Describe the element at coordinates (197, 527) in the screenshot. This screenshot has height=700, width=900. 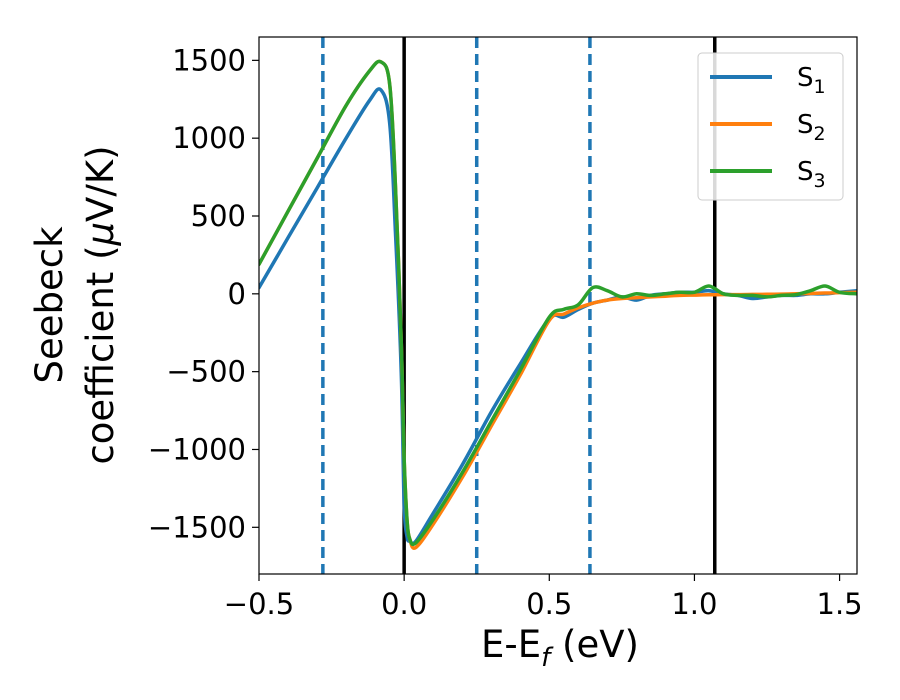
I see `y-tick-label: −1500` at that location.